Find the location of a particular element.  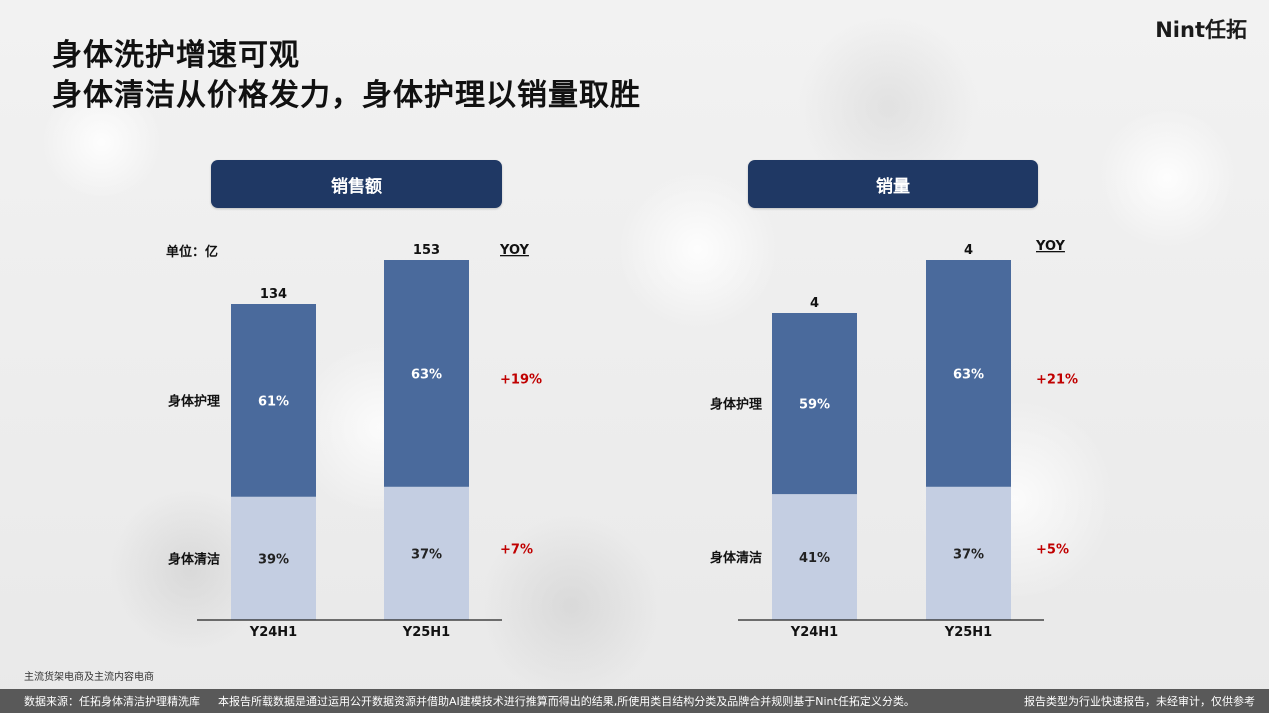

label-clean-1-1: 37% is located at coordinates (968, 554).